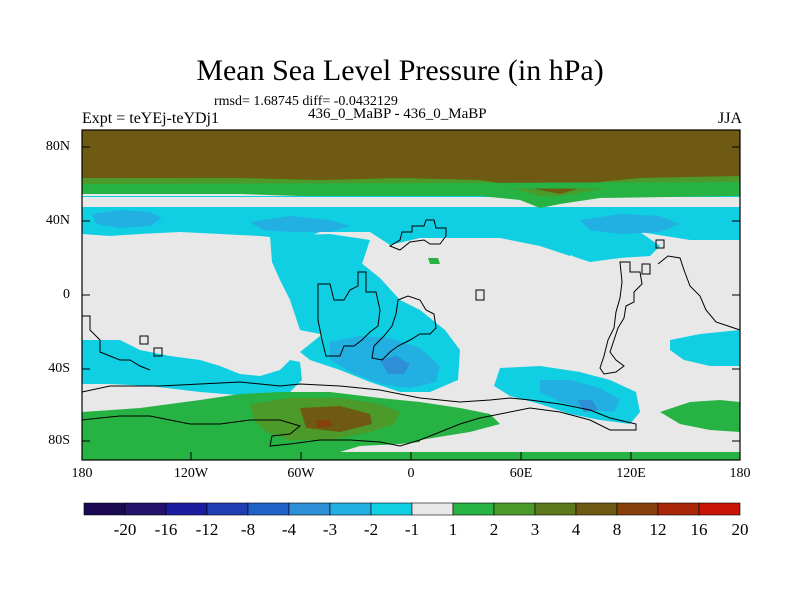  I want to click on page-title: Mean Sea Level Pressure (in hPa), so click(400, 70).